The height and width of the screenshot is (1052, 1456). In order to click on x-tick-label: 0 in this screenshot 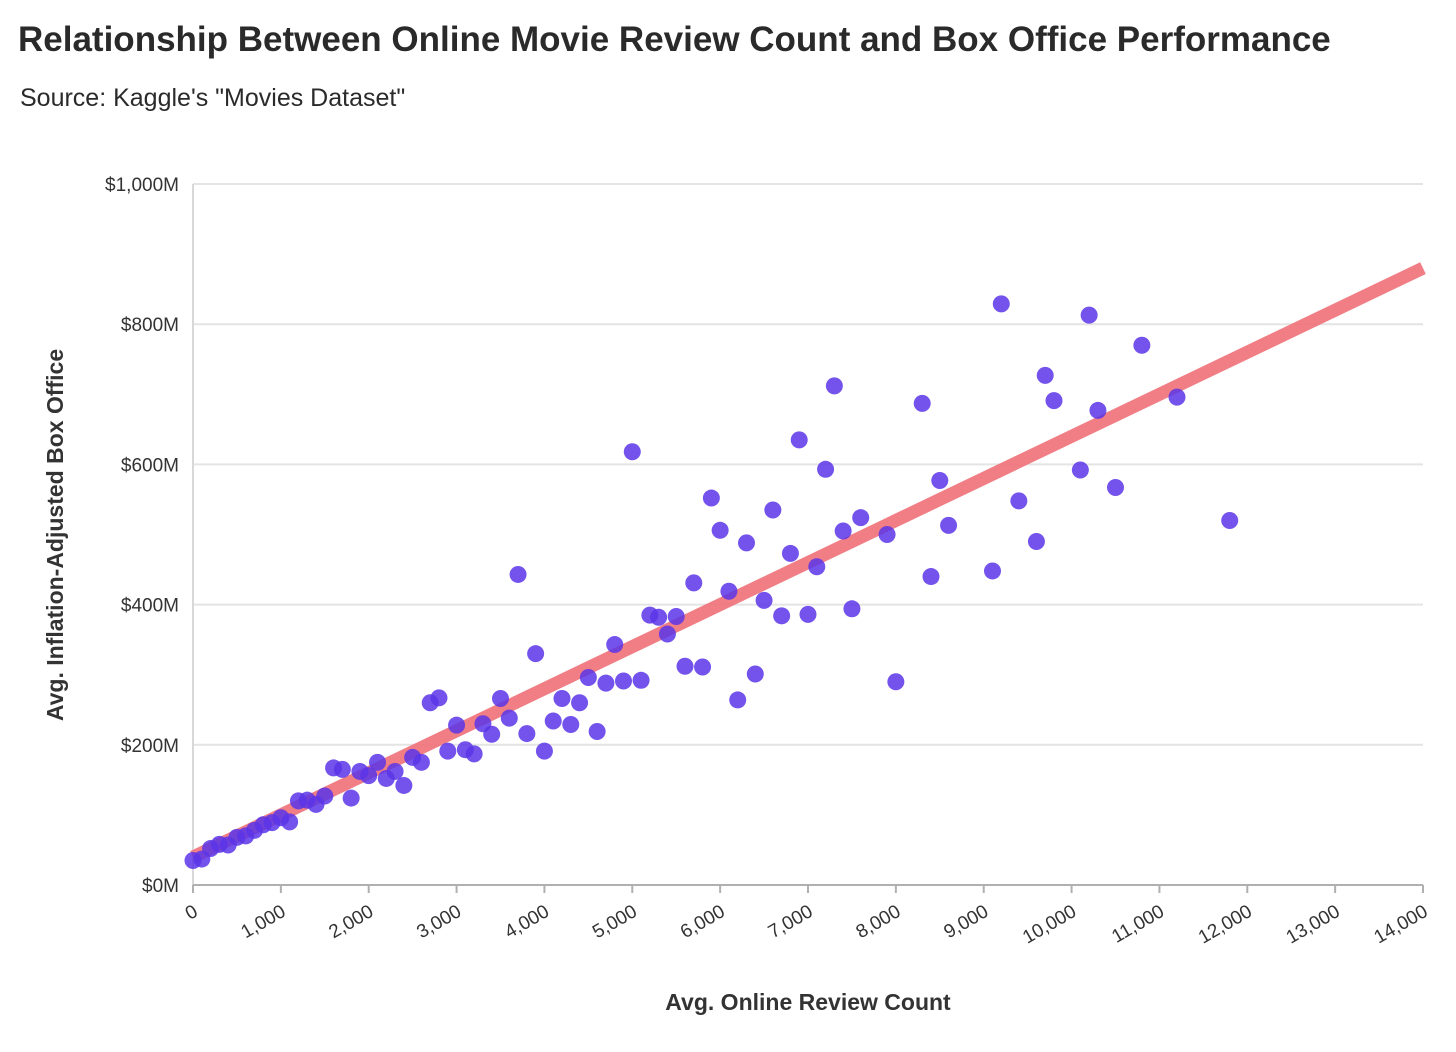, I will do `click(192, 912)`.